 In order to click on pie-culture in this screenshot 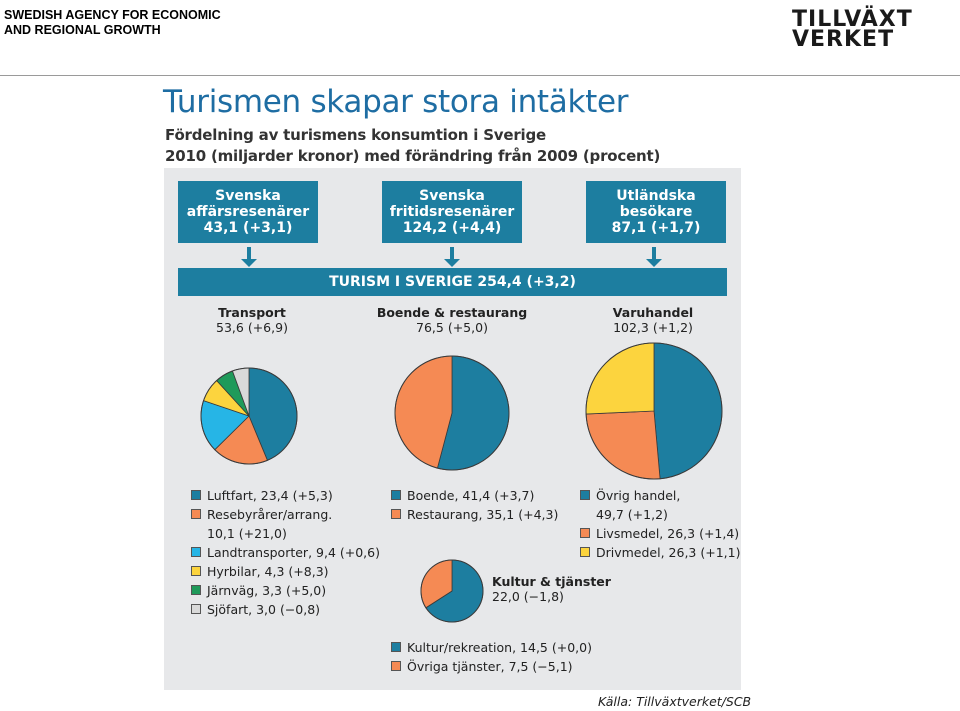, I will do `click(452, 591)`.